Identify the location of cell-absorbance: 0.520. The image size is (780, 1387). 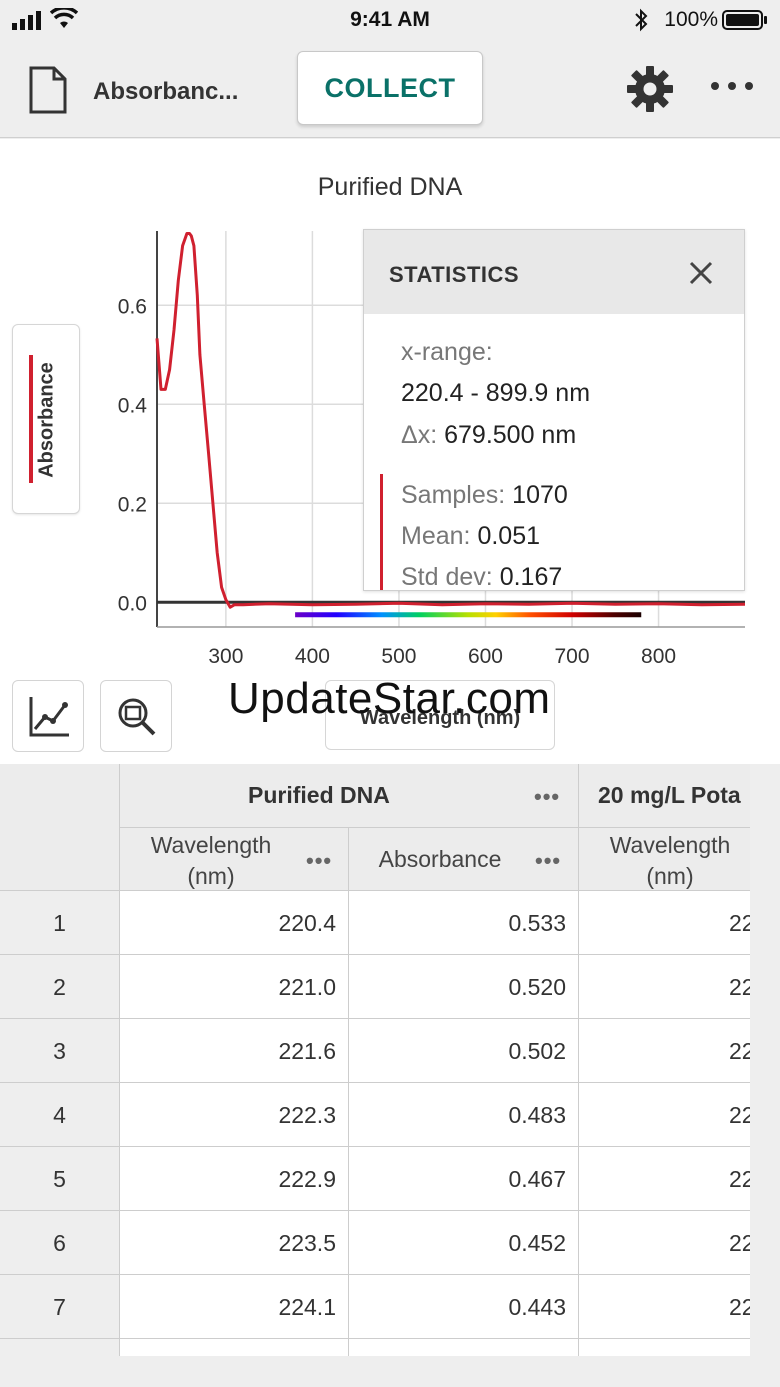
(464, 987).